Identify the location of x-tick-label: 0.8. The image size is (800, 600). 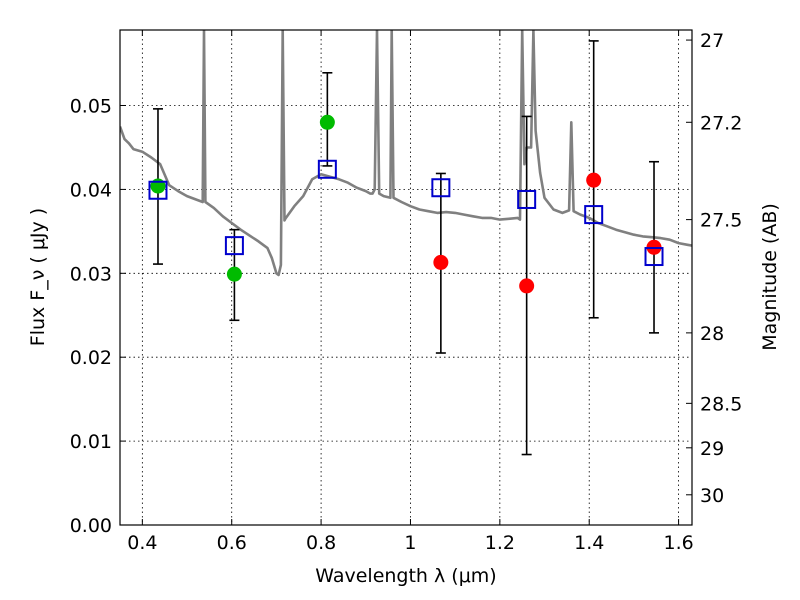
(321, 543).